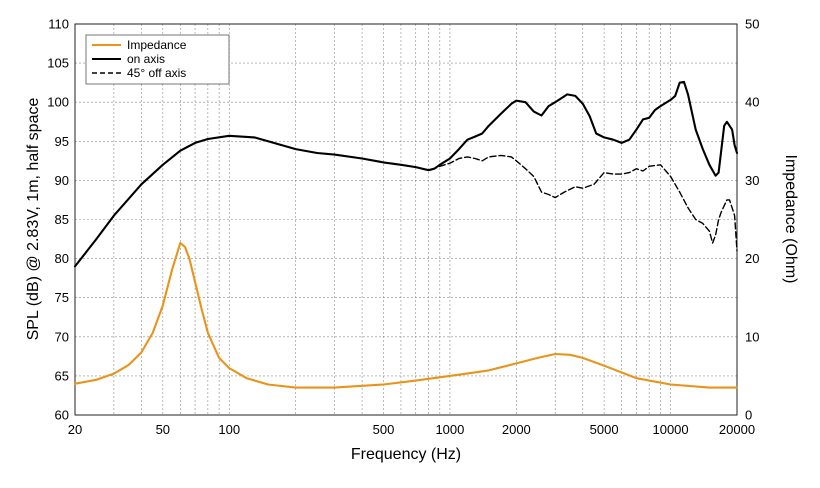 Image resolution: width=820 pixels, height=488 pixels. What do you see at coordinates (752, 102) in the screenshot?
I see `y2-tick-label: 40` at bounding box center [752, 102].